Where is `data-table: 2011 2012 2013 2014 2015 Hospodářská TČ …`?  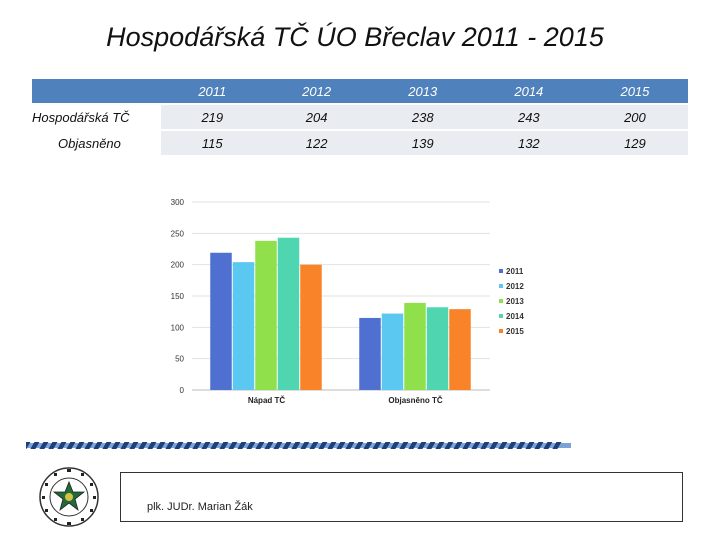
data-table: 2011 2012 2013 2014 2015 Hospodářská TČ … is located at coordinates (360, 118).